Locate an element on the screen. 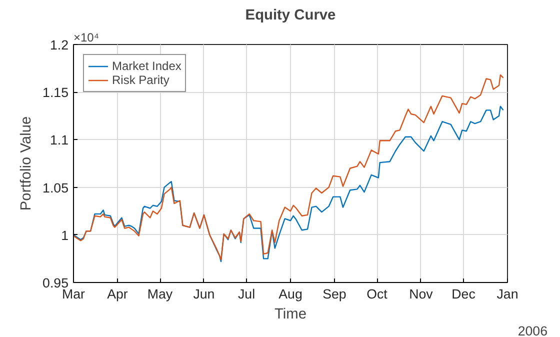  y-tick-label: 1 is located at coordinates (65, 235).